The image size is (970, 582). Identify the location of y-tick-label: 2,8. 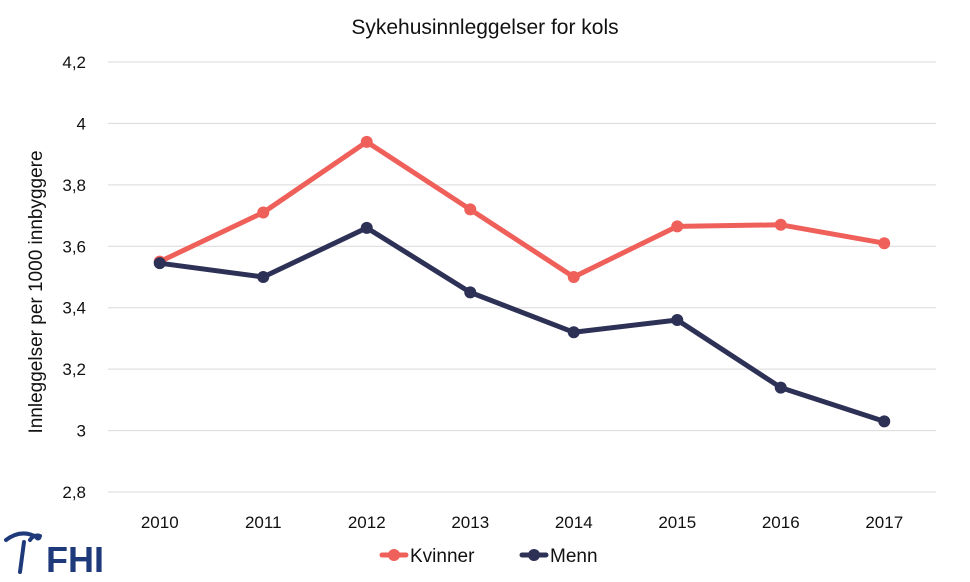
(74, 492).